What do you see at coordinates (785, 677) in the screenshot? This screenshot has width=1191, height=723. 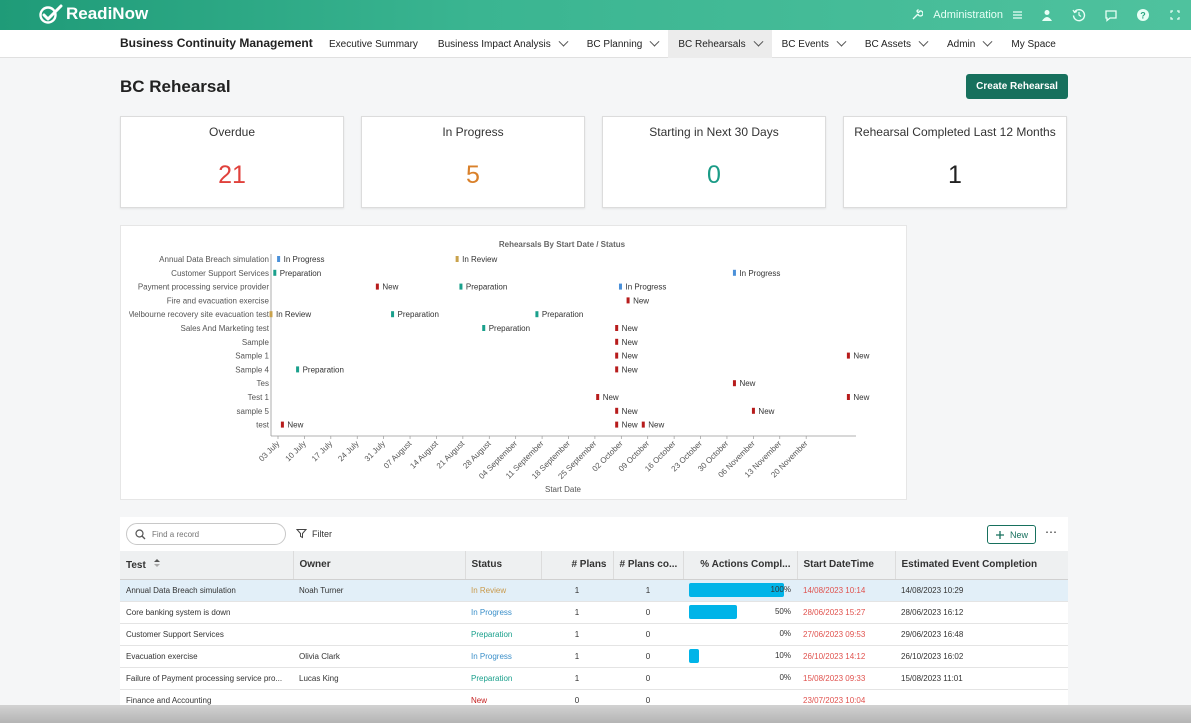 I see `progress-percent: 0%` at bounding box center [785, 677].